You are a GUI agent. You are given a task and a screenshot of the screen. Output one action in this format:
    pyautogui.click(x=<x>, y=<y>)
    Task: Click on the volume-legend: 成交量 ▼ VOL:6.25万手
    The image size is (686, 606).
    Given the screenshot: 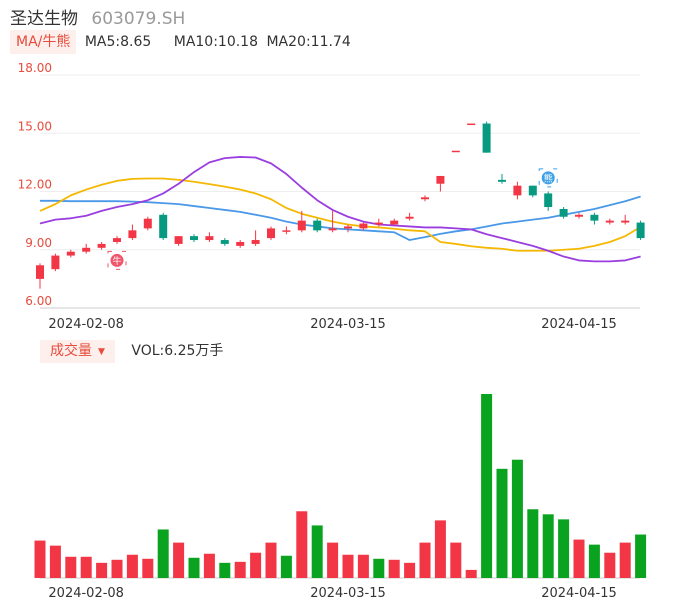 What is the action you would take?
    pyautogui.click(x=131, y=351)
    